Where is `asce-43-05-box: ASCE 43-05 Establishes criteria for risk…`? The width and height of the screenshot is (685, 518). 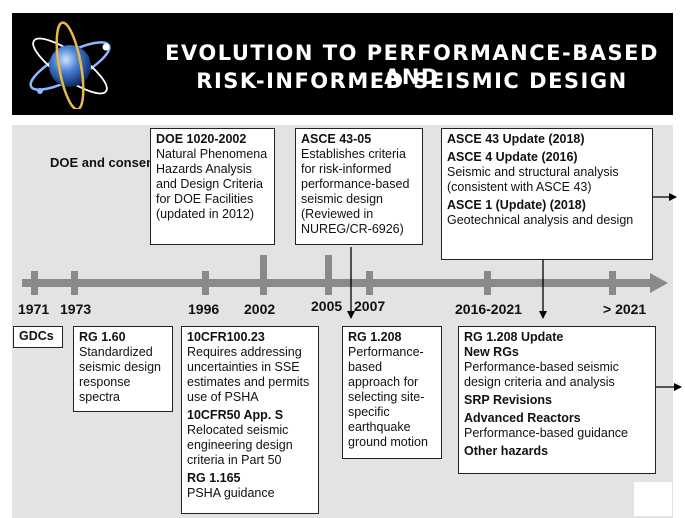
asce-43-05-box: ASCE 43-05 Establishes criteria for risk… is located at coordinates (359, 186).